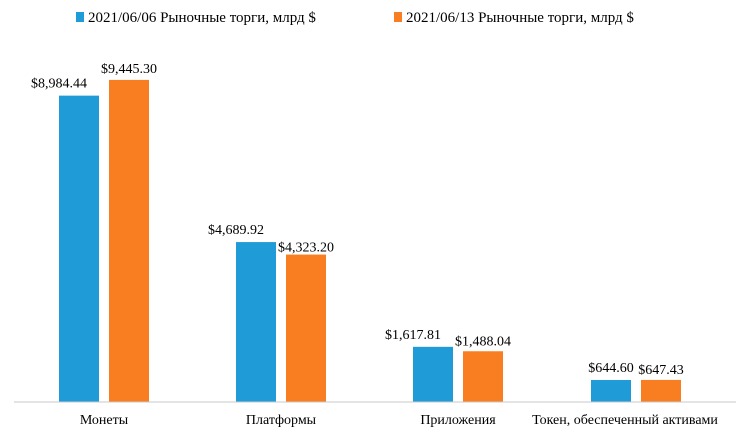 This screenshot has width=740, height=440. I want to click on legend-label-series-1: 2021/06/06 Рыночные торги, млрд $, so click(202, 18).